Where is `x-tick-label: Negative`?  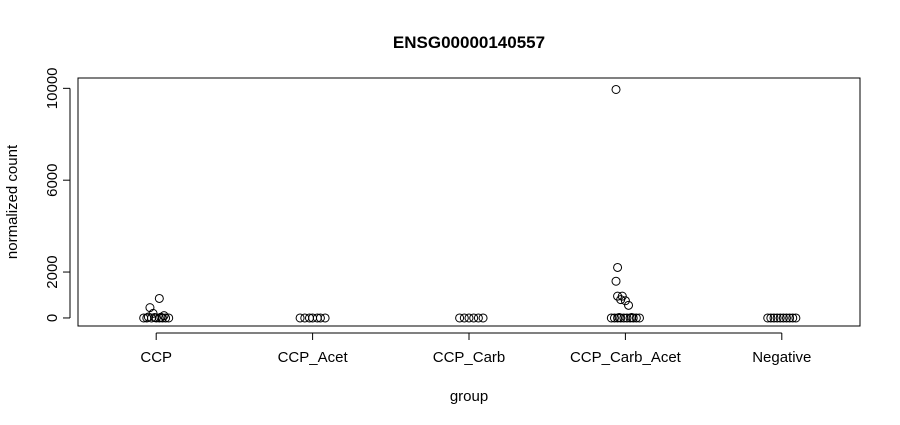
x-tick-label: Negative is located at coordinates (781, 357).